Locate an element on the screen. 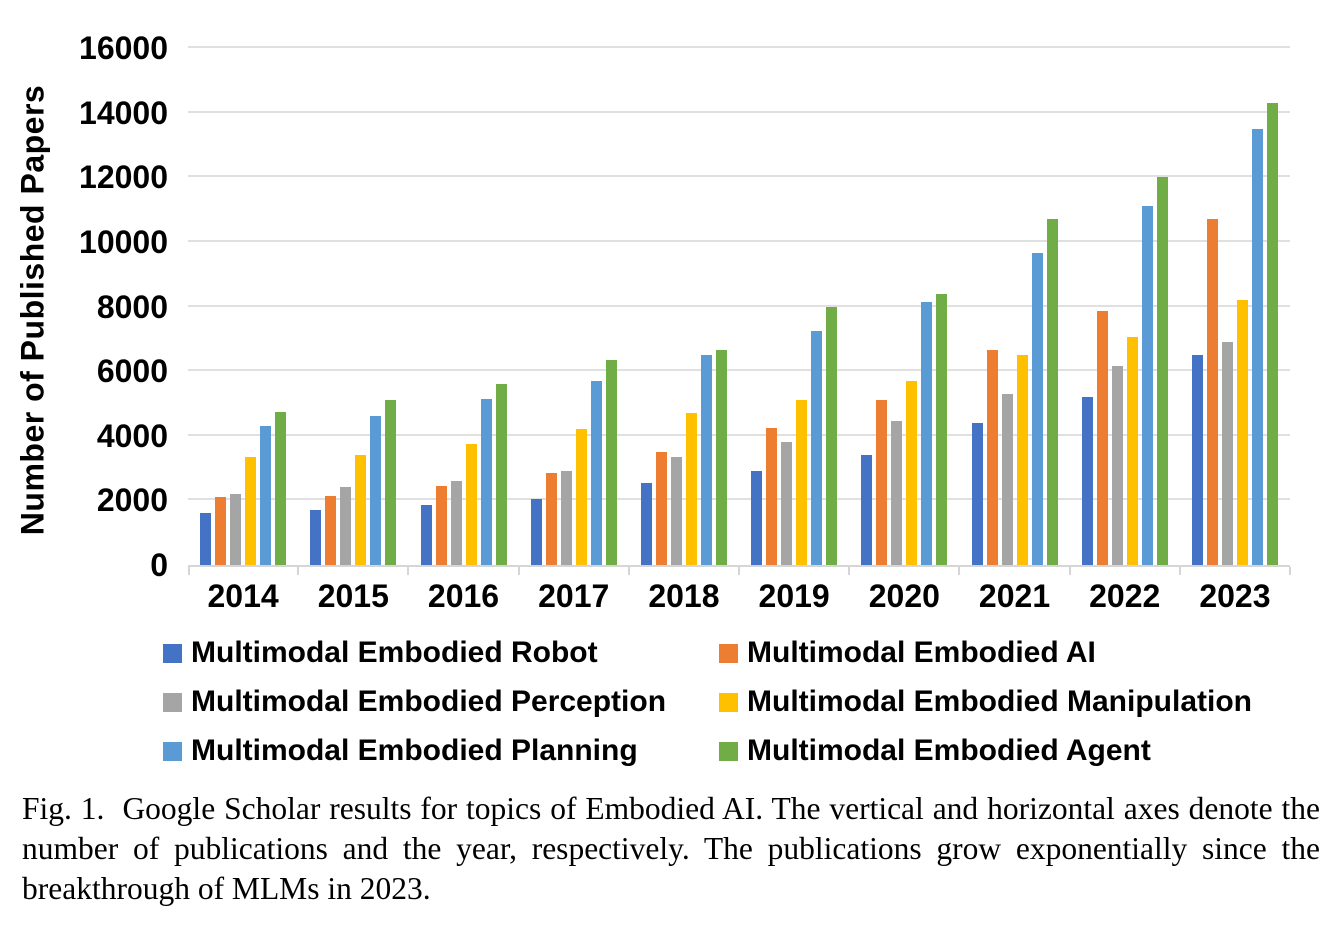  bar-group-2016 is located at coordinates (464, 311).